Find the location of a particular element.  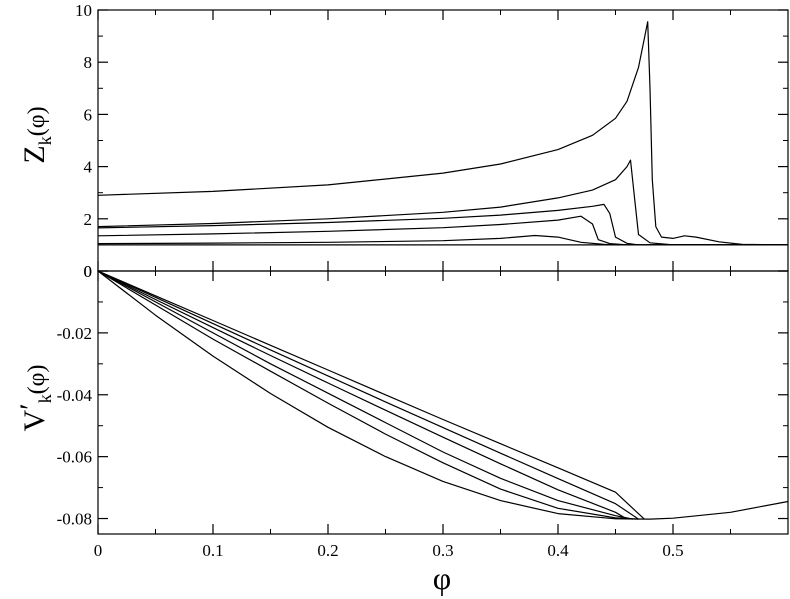

bottom-ytick-label: -0.04 is located at coordinates (75, 395).